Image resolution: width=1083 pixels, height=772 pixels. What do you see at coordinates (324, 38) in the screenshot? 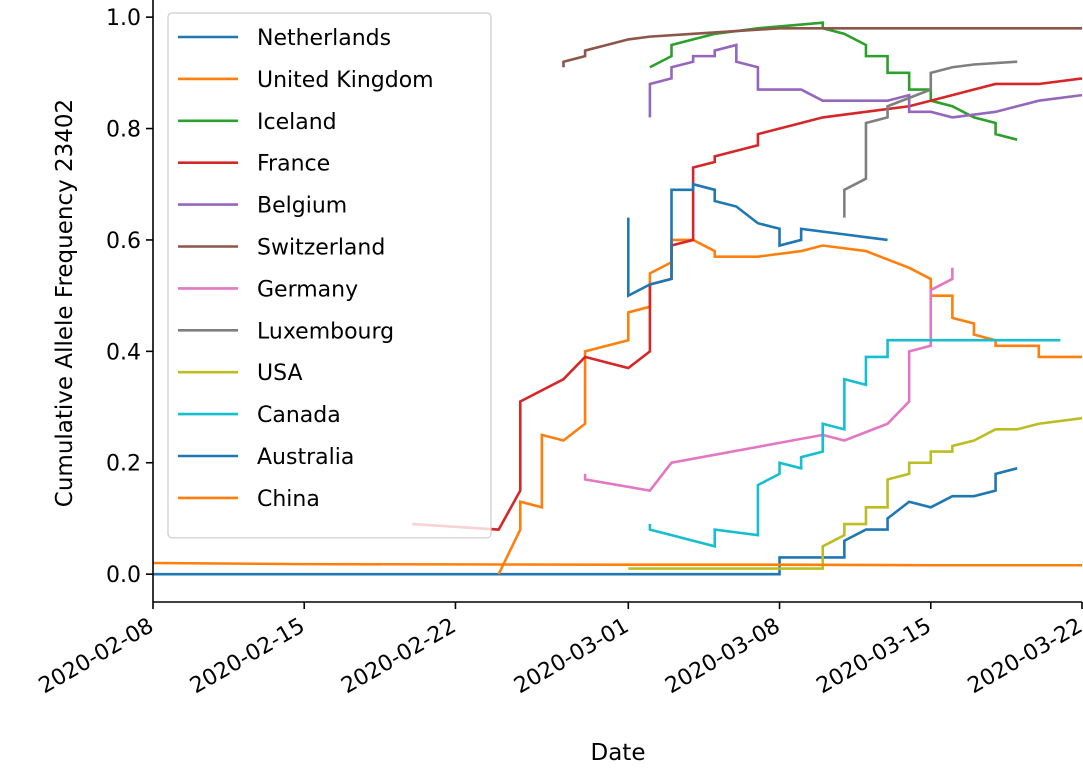
I see `legend-label: Netherlands` at bounding box center [324, 38].